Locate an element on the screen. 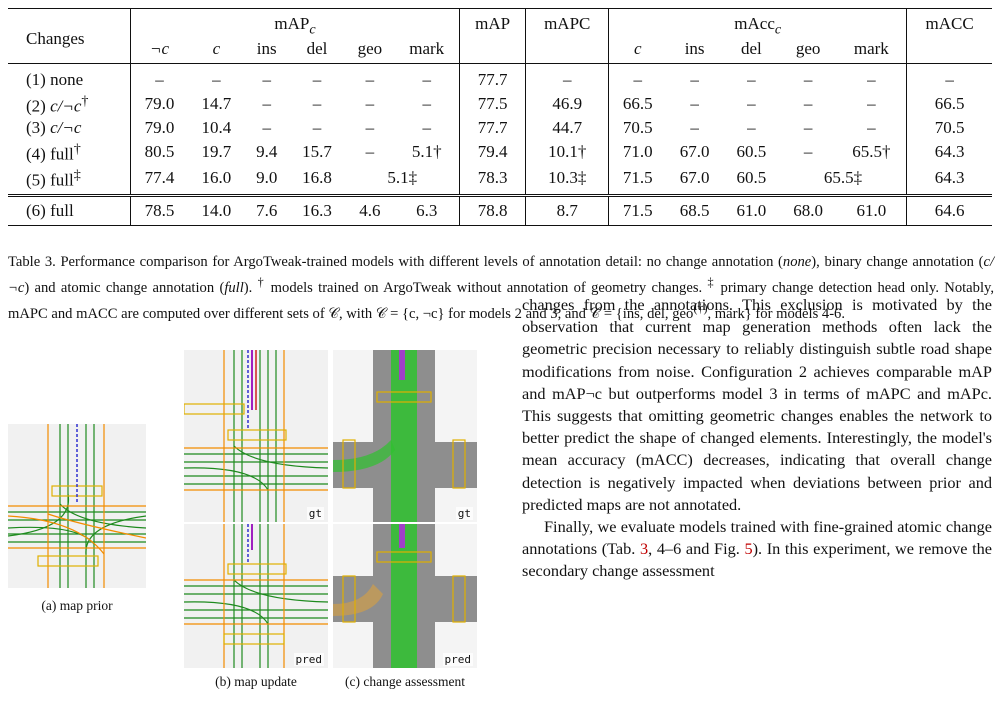  table-row: (1) none – – – – – – 77.7 – – – – – – – is located at coordinates (500, 77).